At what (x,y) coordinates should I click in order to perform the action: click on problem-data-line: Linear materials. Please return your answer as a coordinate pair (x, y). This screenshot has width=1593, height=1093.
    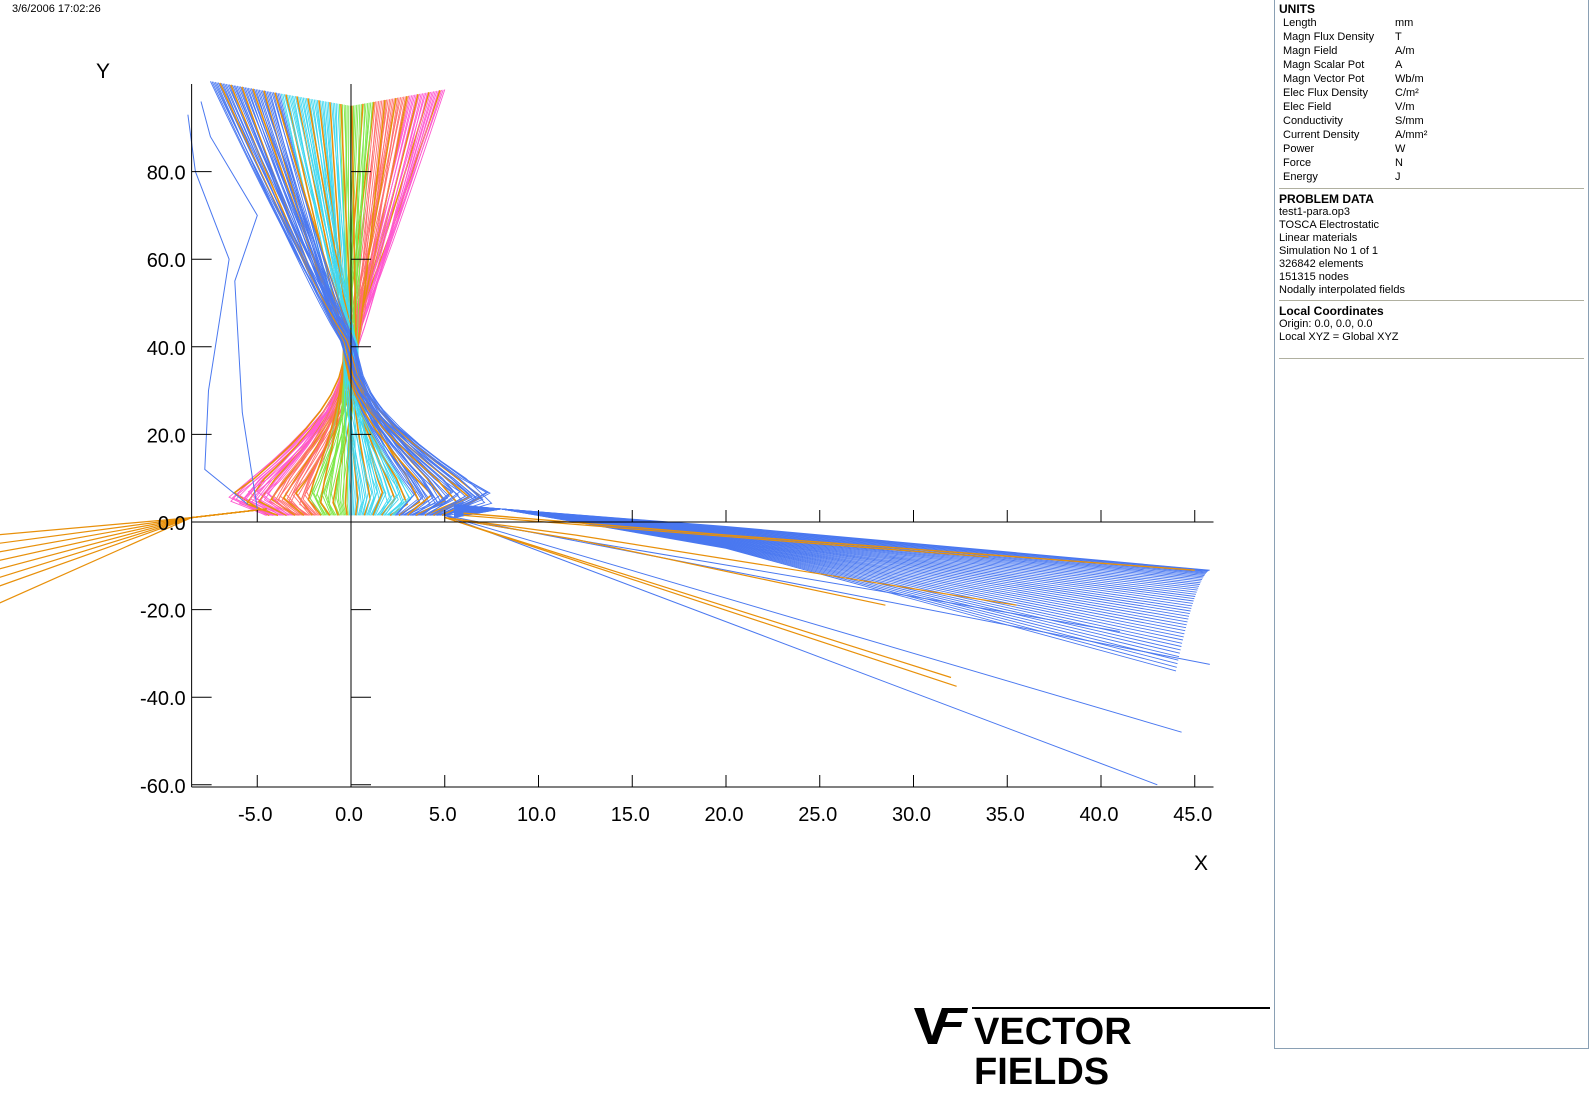
    Looking at the image, I should click on (1318, 238).